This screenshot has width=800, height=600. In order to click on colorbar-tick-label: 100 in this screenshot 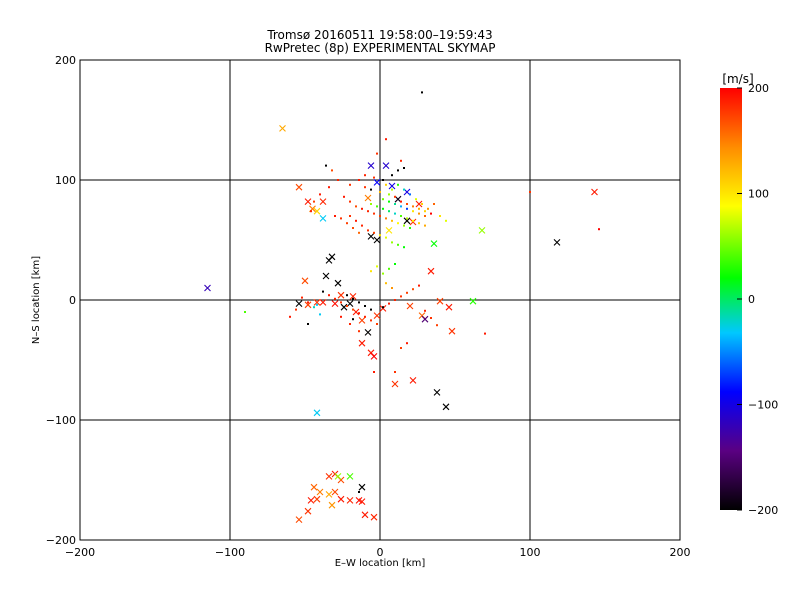, I will do `click(758, 194)`.